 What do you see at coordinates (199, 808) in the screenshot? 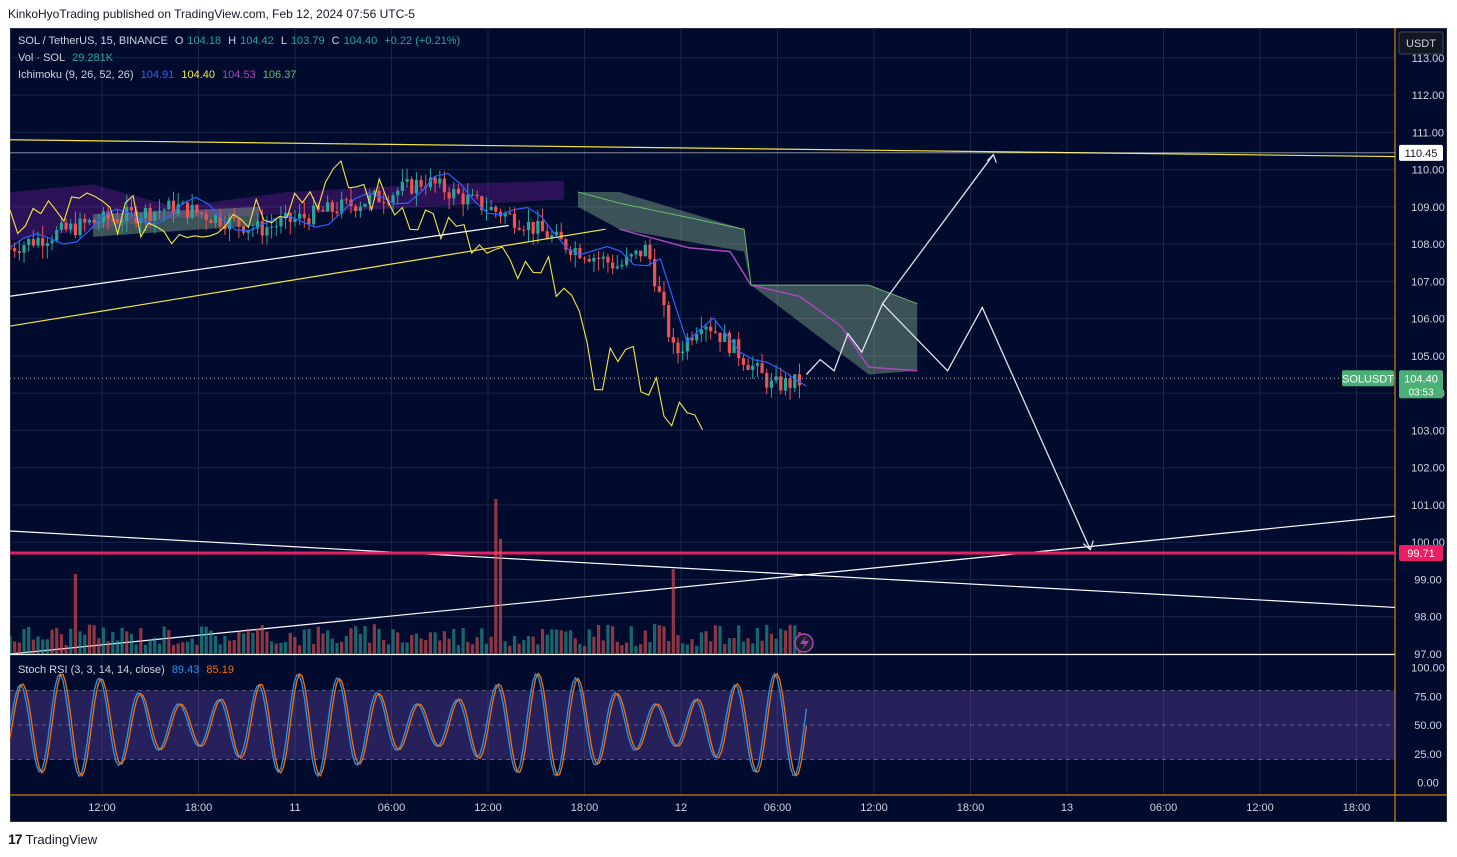
I see `time-tick-label: 18:00` at bounding box center [199, 808].